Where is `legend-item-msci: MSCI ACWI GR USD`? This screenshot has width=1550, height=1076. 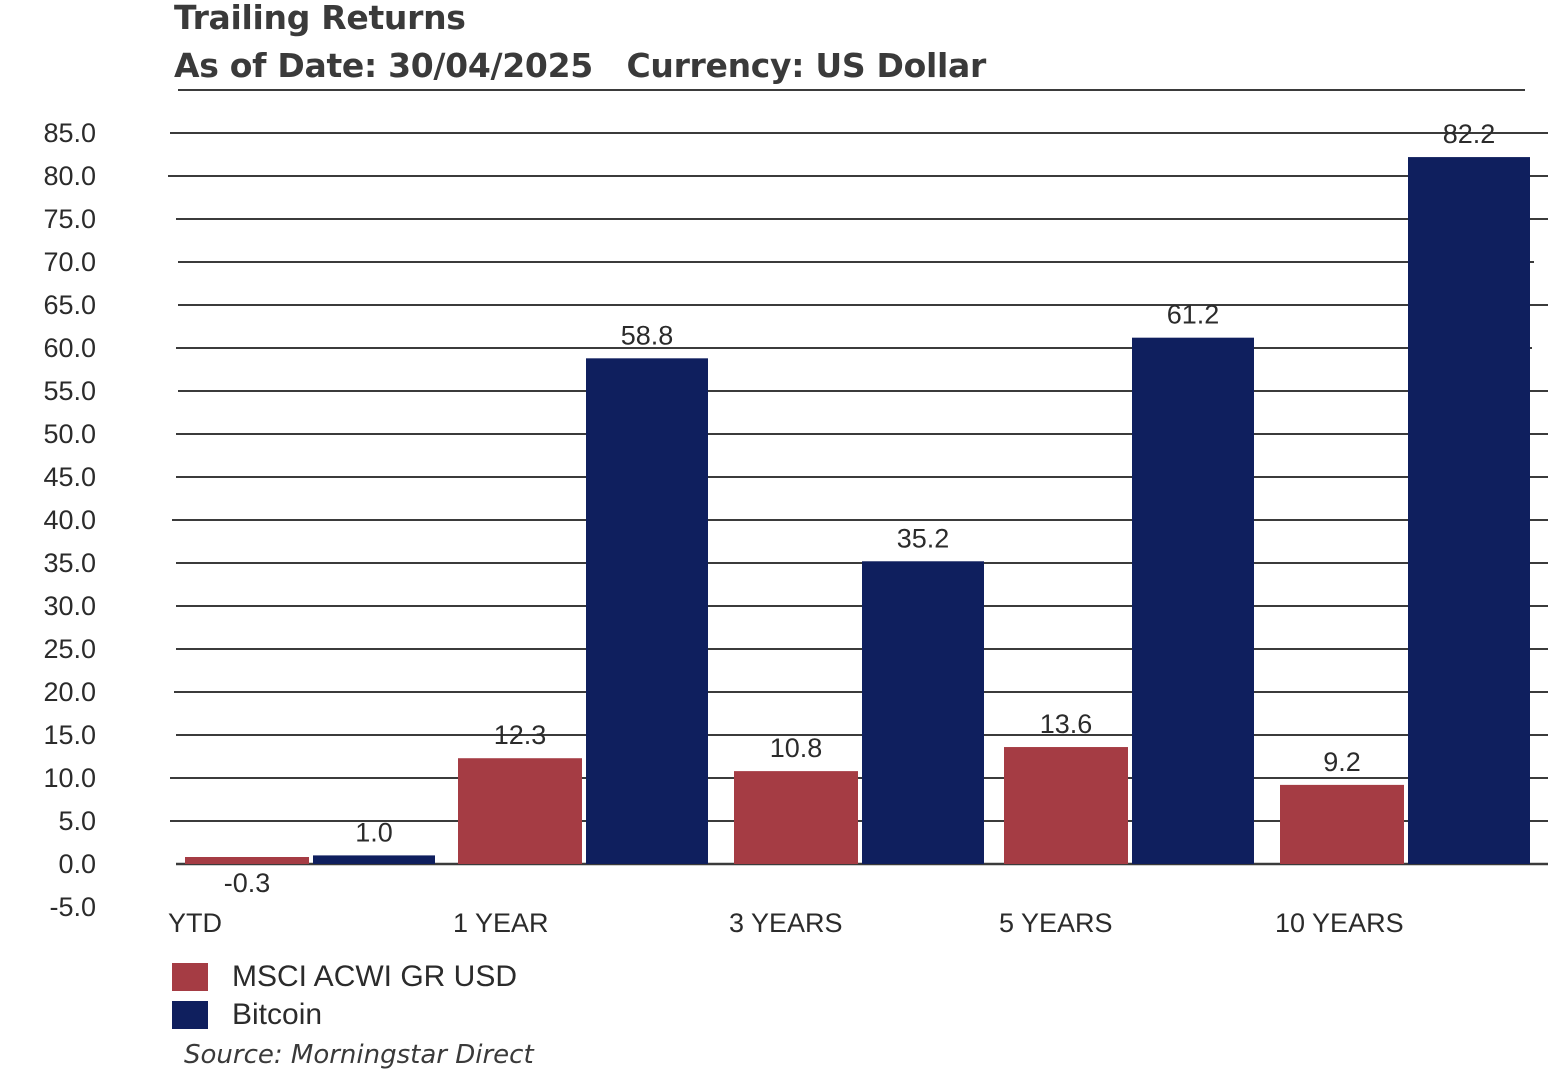 legend-item-msci: MSCI ACWI GR USD is located at coordinates (344, 977).